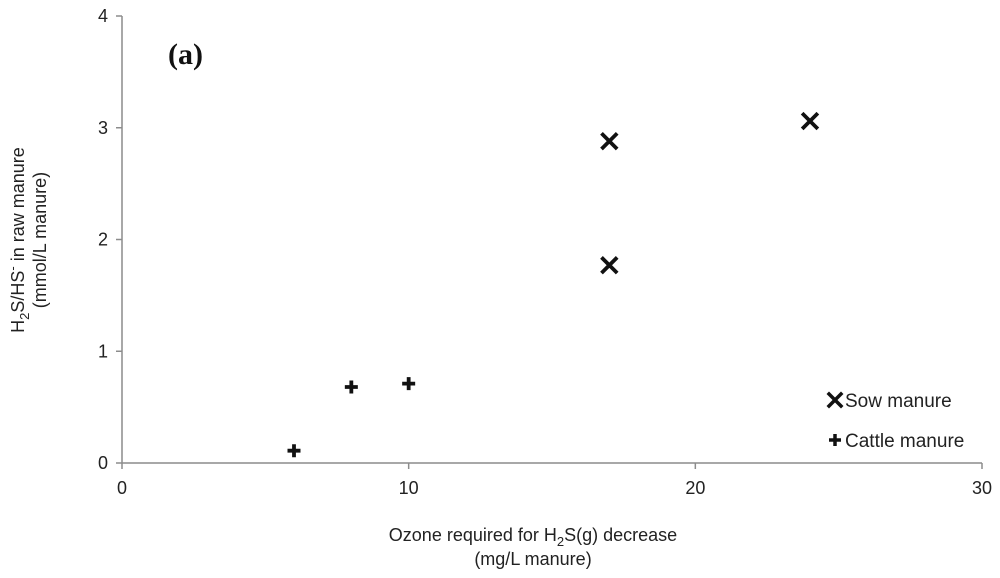 The image size is (1000, 578). What do you see at coordinates (122, 488) in the screenshot?
I see `x-tick-label: 0` at bounding box center [122, 488].